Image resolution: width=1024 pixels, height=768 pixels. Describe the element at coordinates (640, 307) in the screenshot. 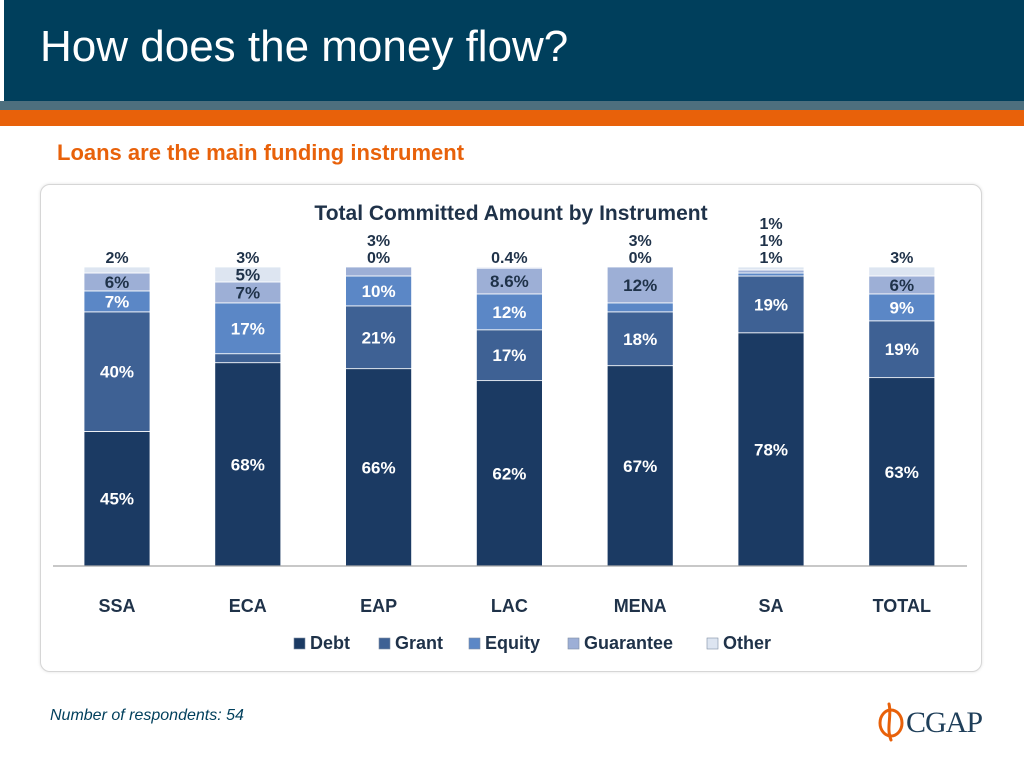

I see `bar-equity-mena` at that location.